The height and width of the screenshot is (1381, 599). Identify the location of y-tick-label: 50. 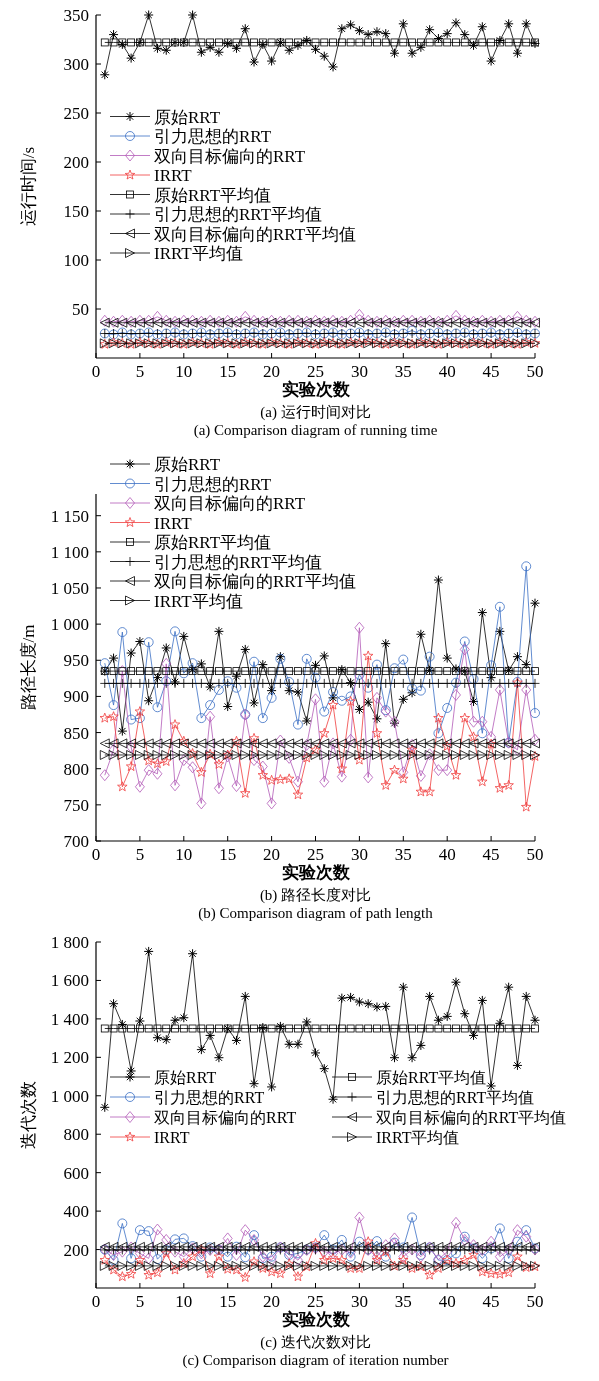
(80, 309).